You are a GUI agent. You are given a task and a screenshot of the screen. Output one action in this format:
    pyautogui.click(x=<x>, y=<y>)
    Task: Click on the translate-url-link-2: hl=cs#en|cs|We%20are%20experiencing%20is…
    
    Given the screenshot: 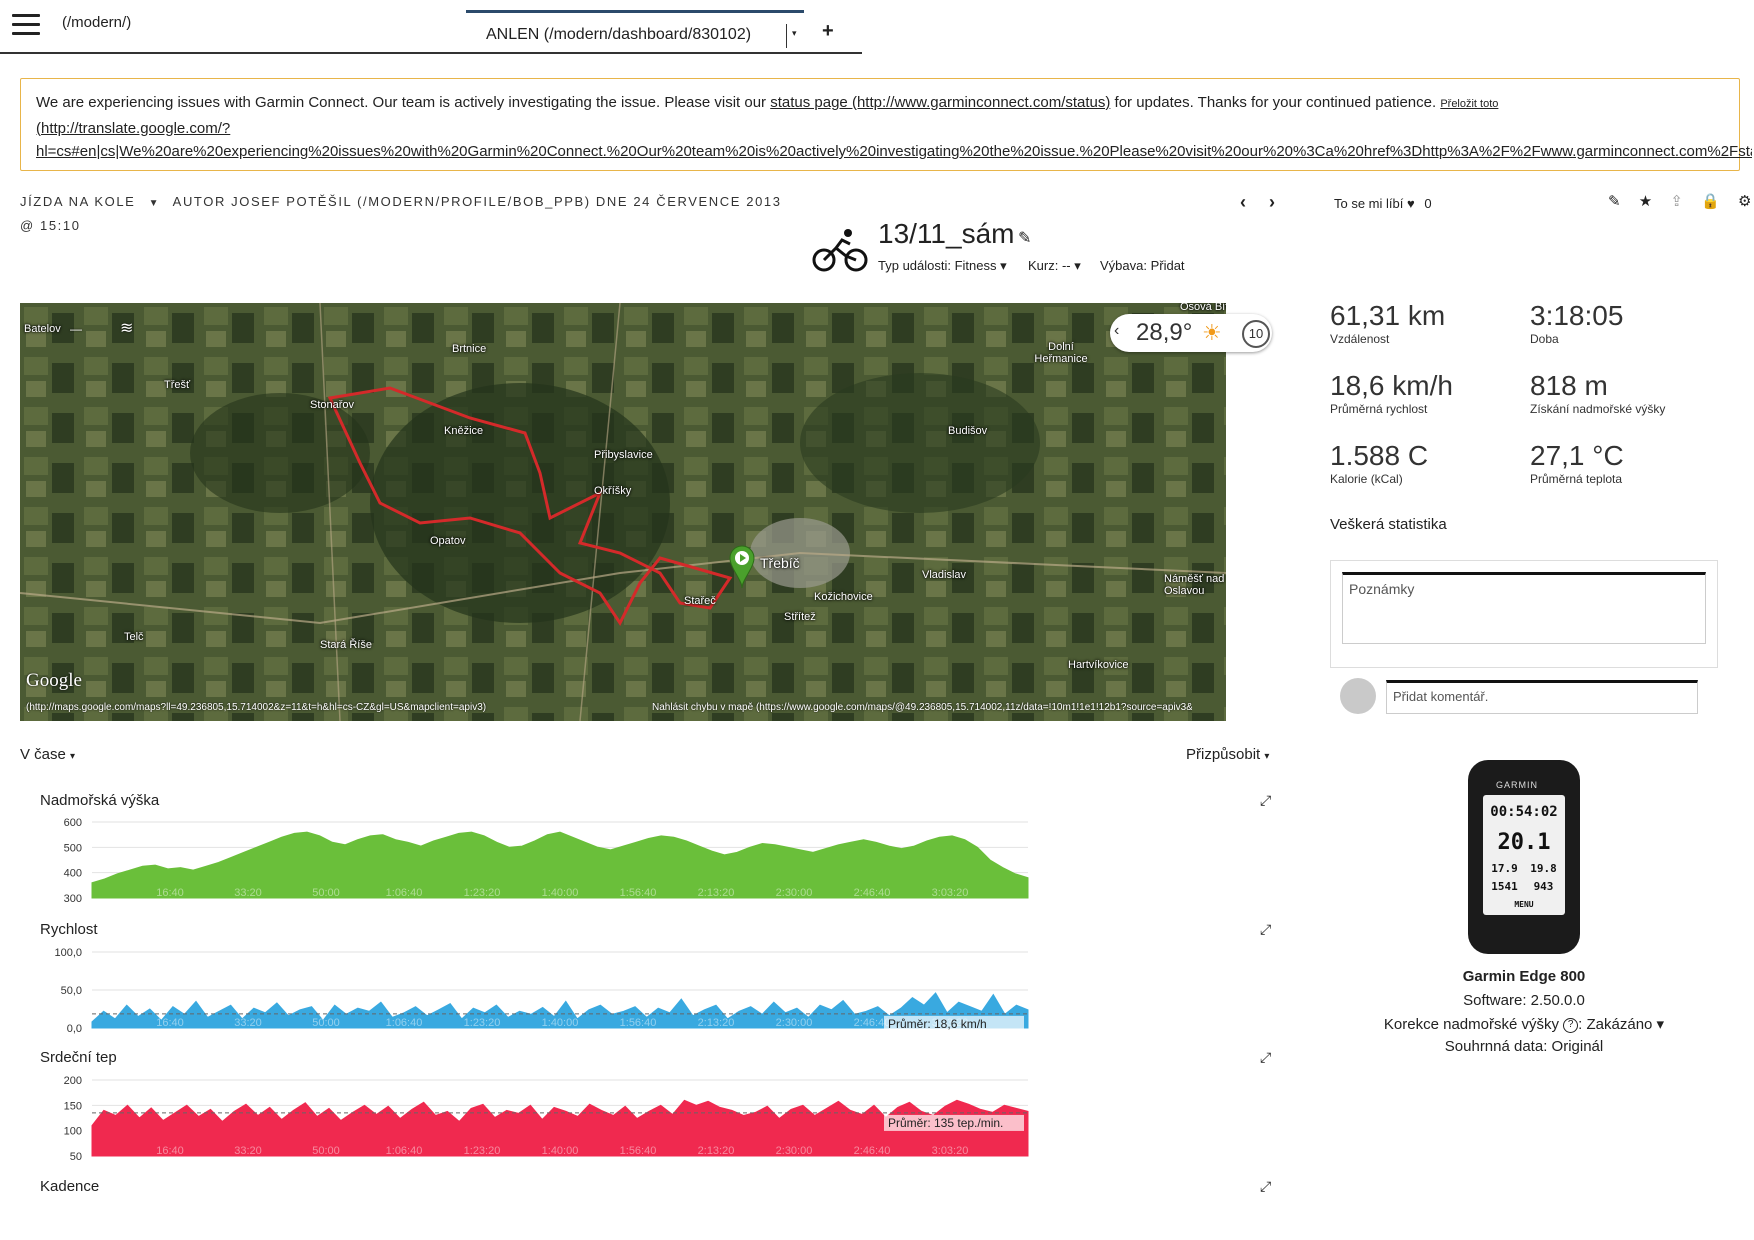 What is the action you would take?
    pyautogui.click(x=894, y=151)
    